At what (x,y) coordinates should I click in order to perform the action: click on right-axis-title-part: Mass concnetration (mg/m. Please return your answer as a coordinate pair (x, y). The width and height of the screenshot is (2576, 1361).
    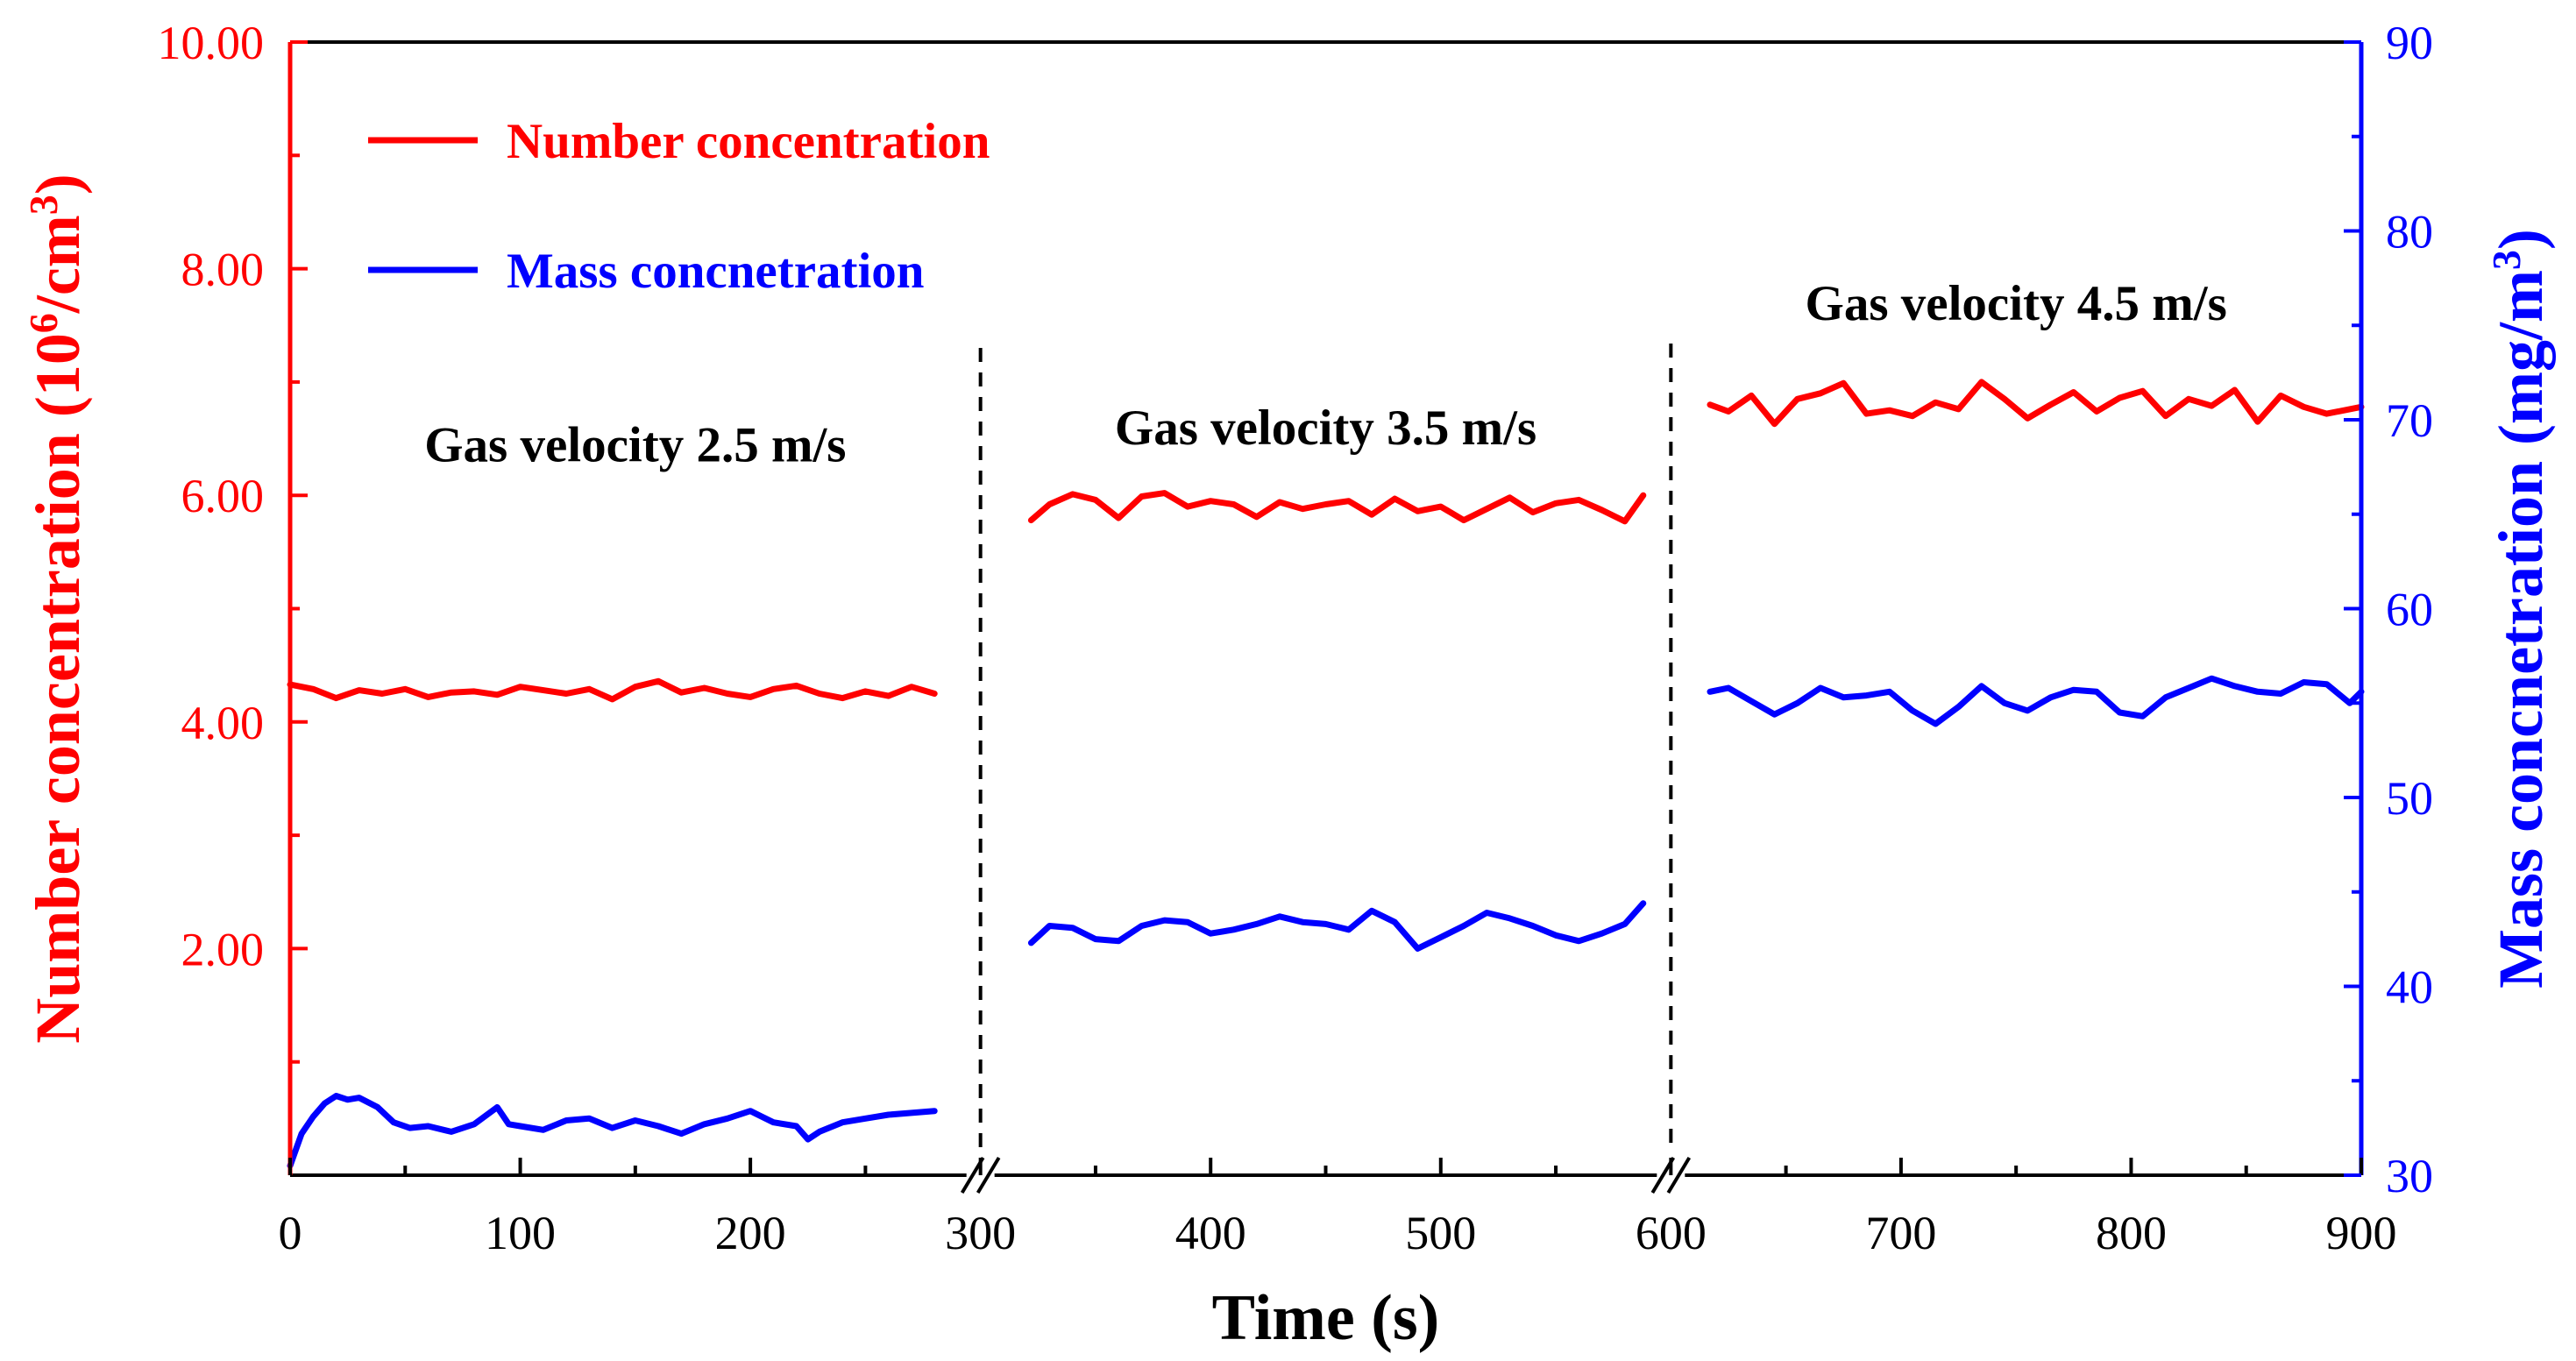
    Looking at the image, I should click on (2521, 629).